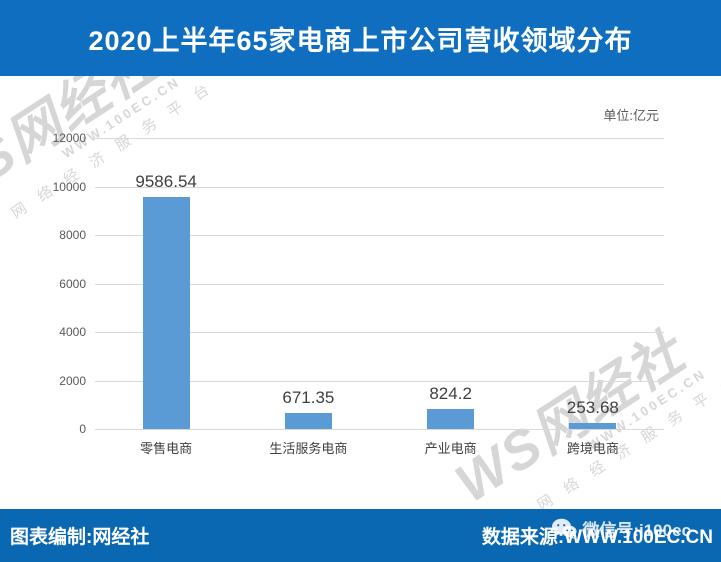  Describe the element at coordinates (450, 394) in the screenshot. I see `bar-value-label: 824.2` at that location.